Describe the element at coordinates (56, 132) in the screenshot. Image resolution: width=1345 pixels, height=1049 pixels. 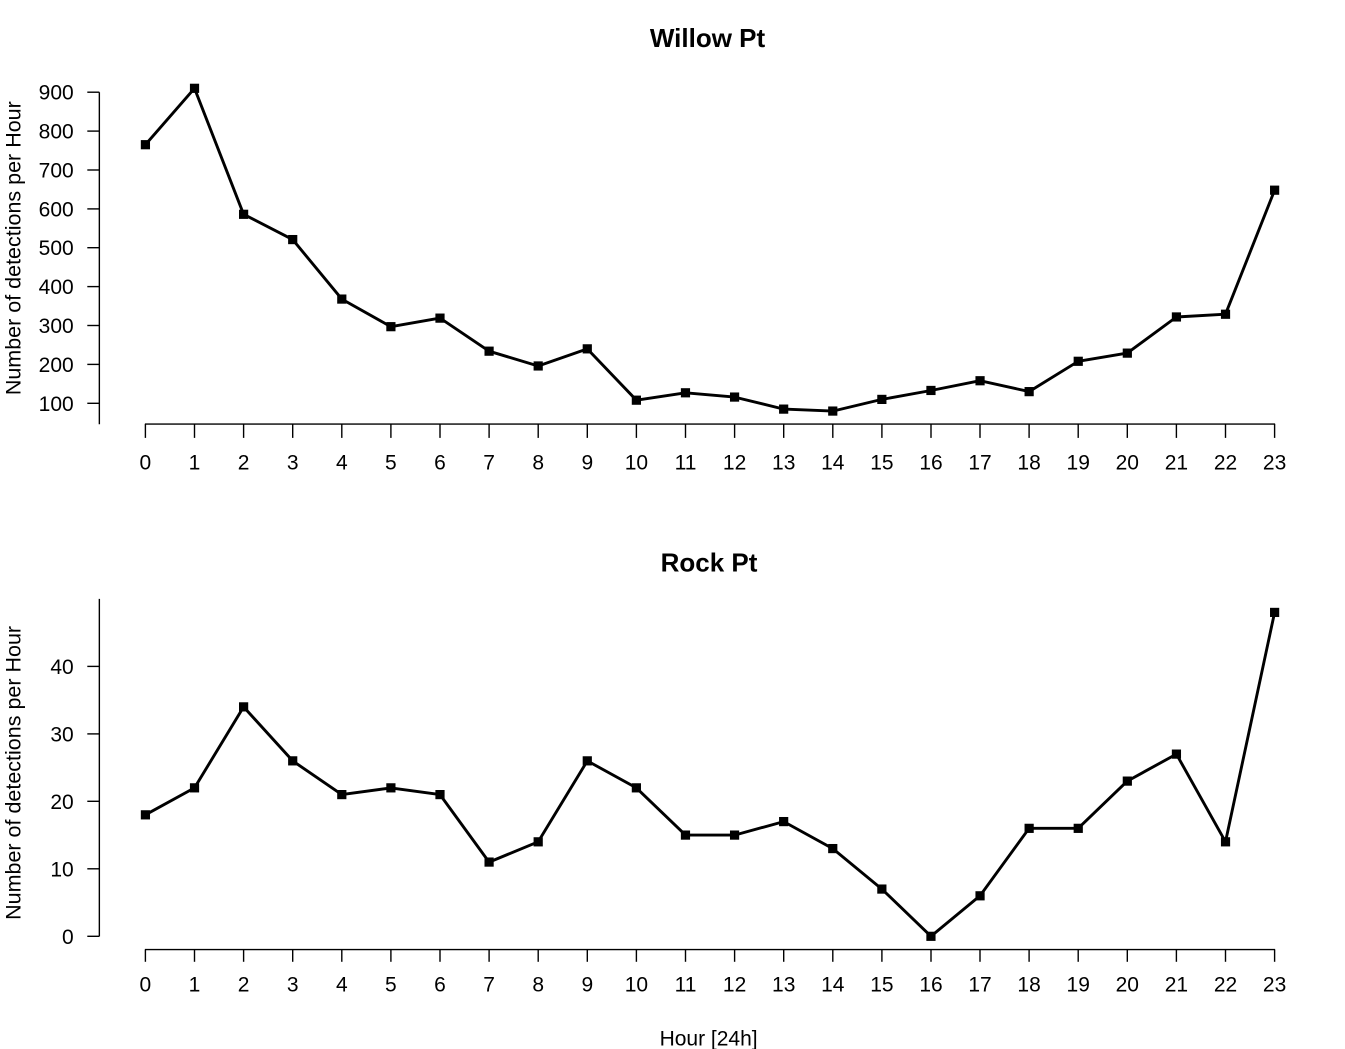
I see `svg-text: 800` at that location.